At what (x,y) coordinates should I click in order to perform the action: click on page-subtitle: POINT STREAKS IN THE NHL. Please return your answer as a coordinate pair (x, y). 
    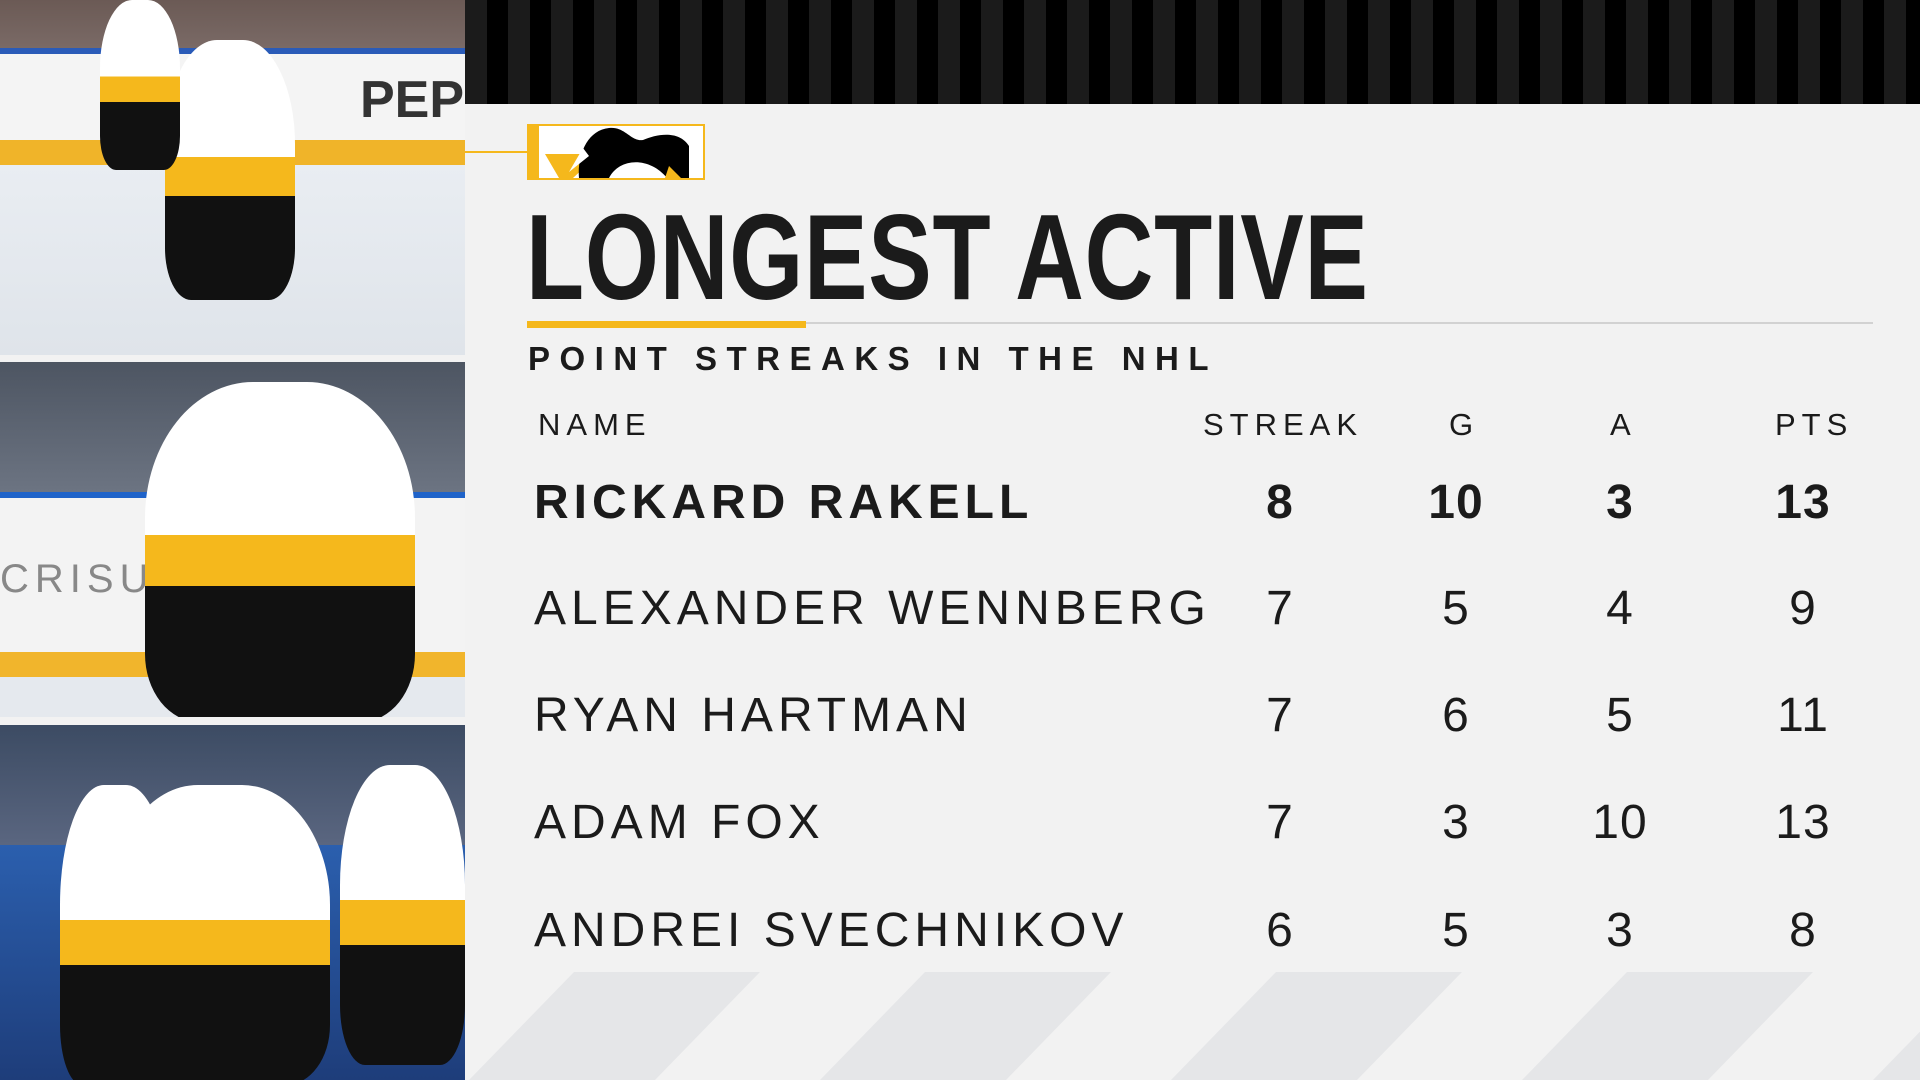
    Looking at the image, I should click on (873, 358).